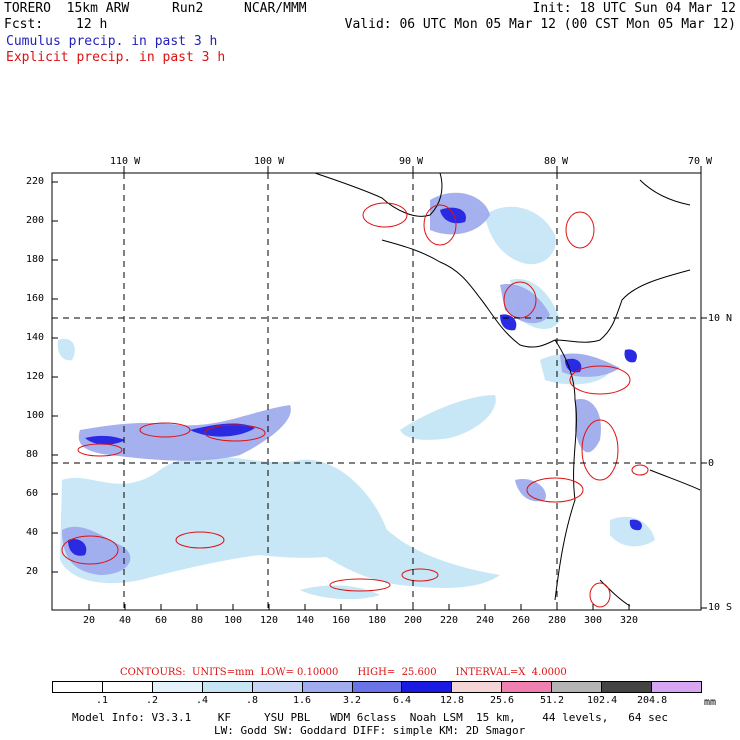 The height and width of the screenshot is (740, 740). What do you see at coordinates (402, 700) in the screenshot?
I see `colorbar-label: 6.4` at bounding box center [402, 700].